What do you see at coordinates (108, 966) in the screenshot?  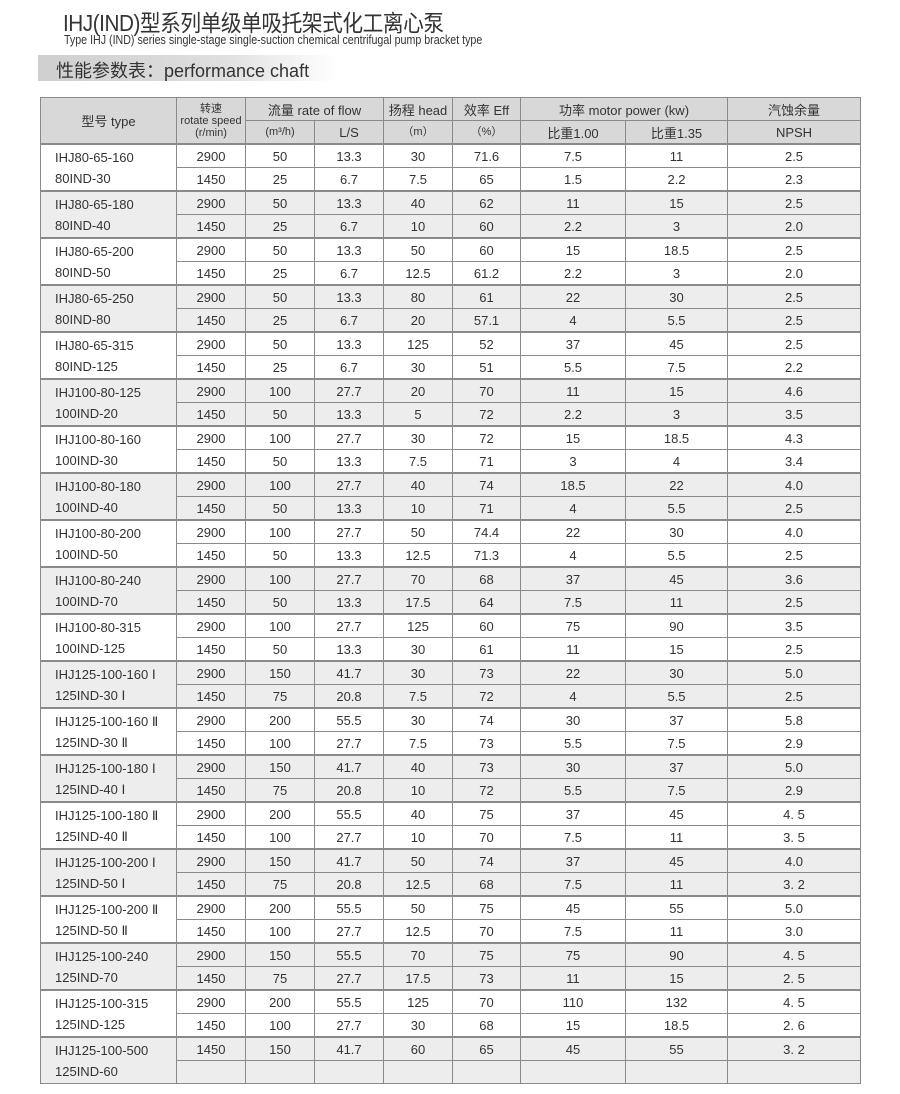 I see `model-cell: IHJ125-100-240 125IND-70` at bounding box center [108, 966].